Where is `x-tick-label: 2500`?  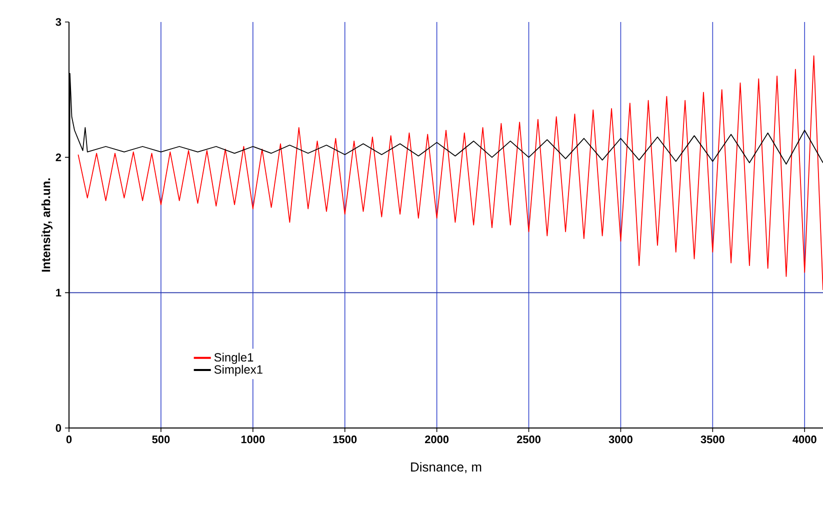 x-tick-label: 2500 is located at coordinates (528, 440).